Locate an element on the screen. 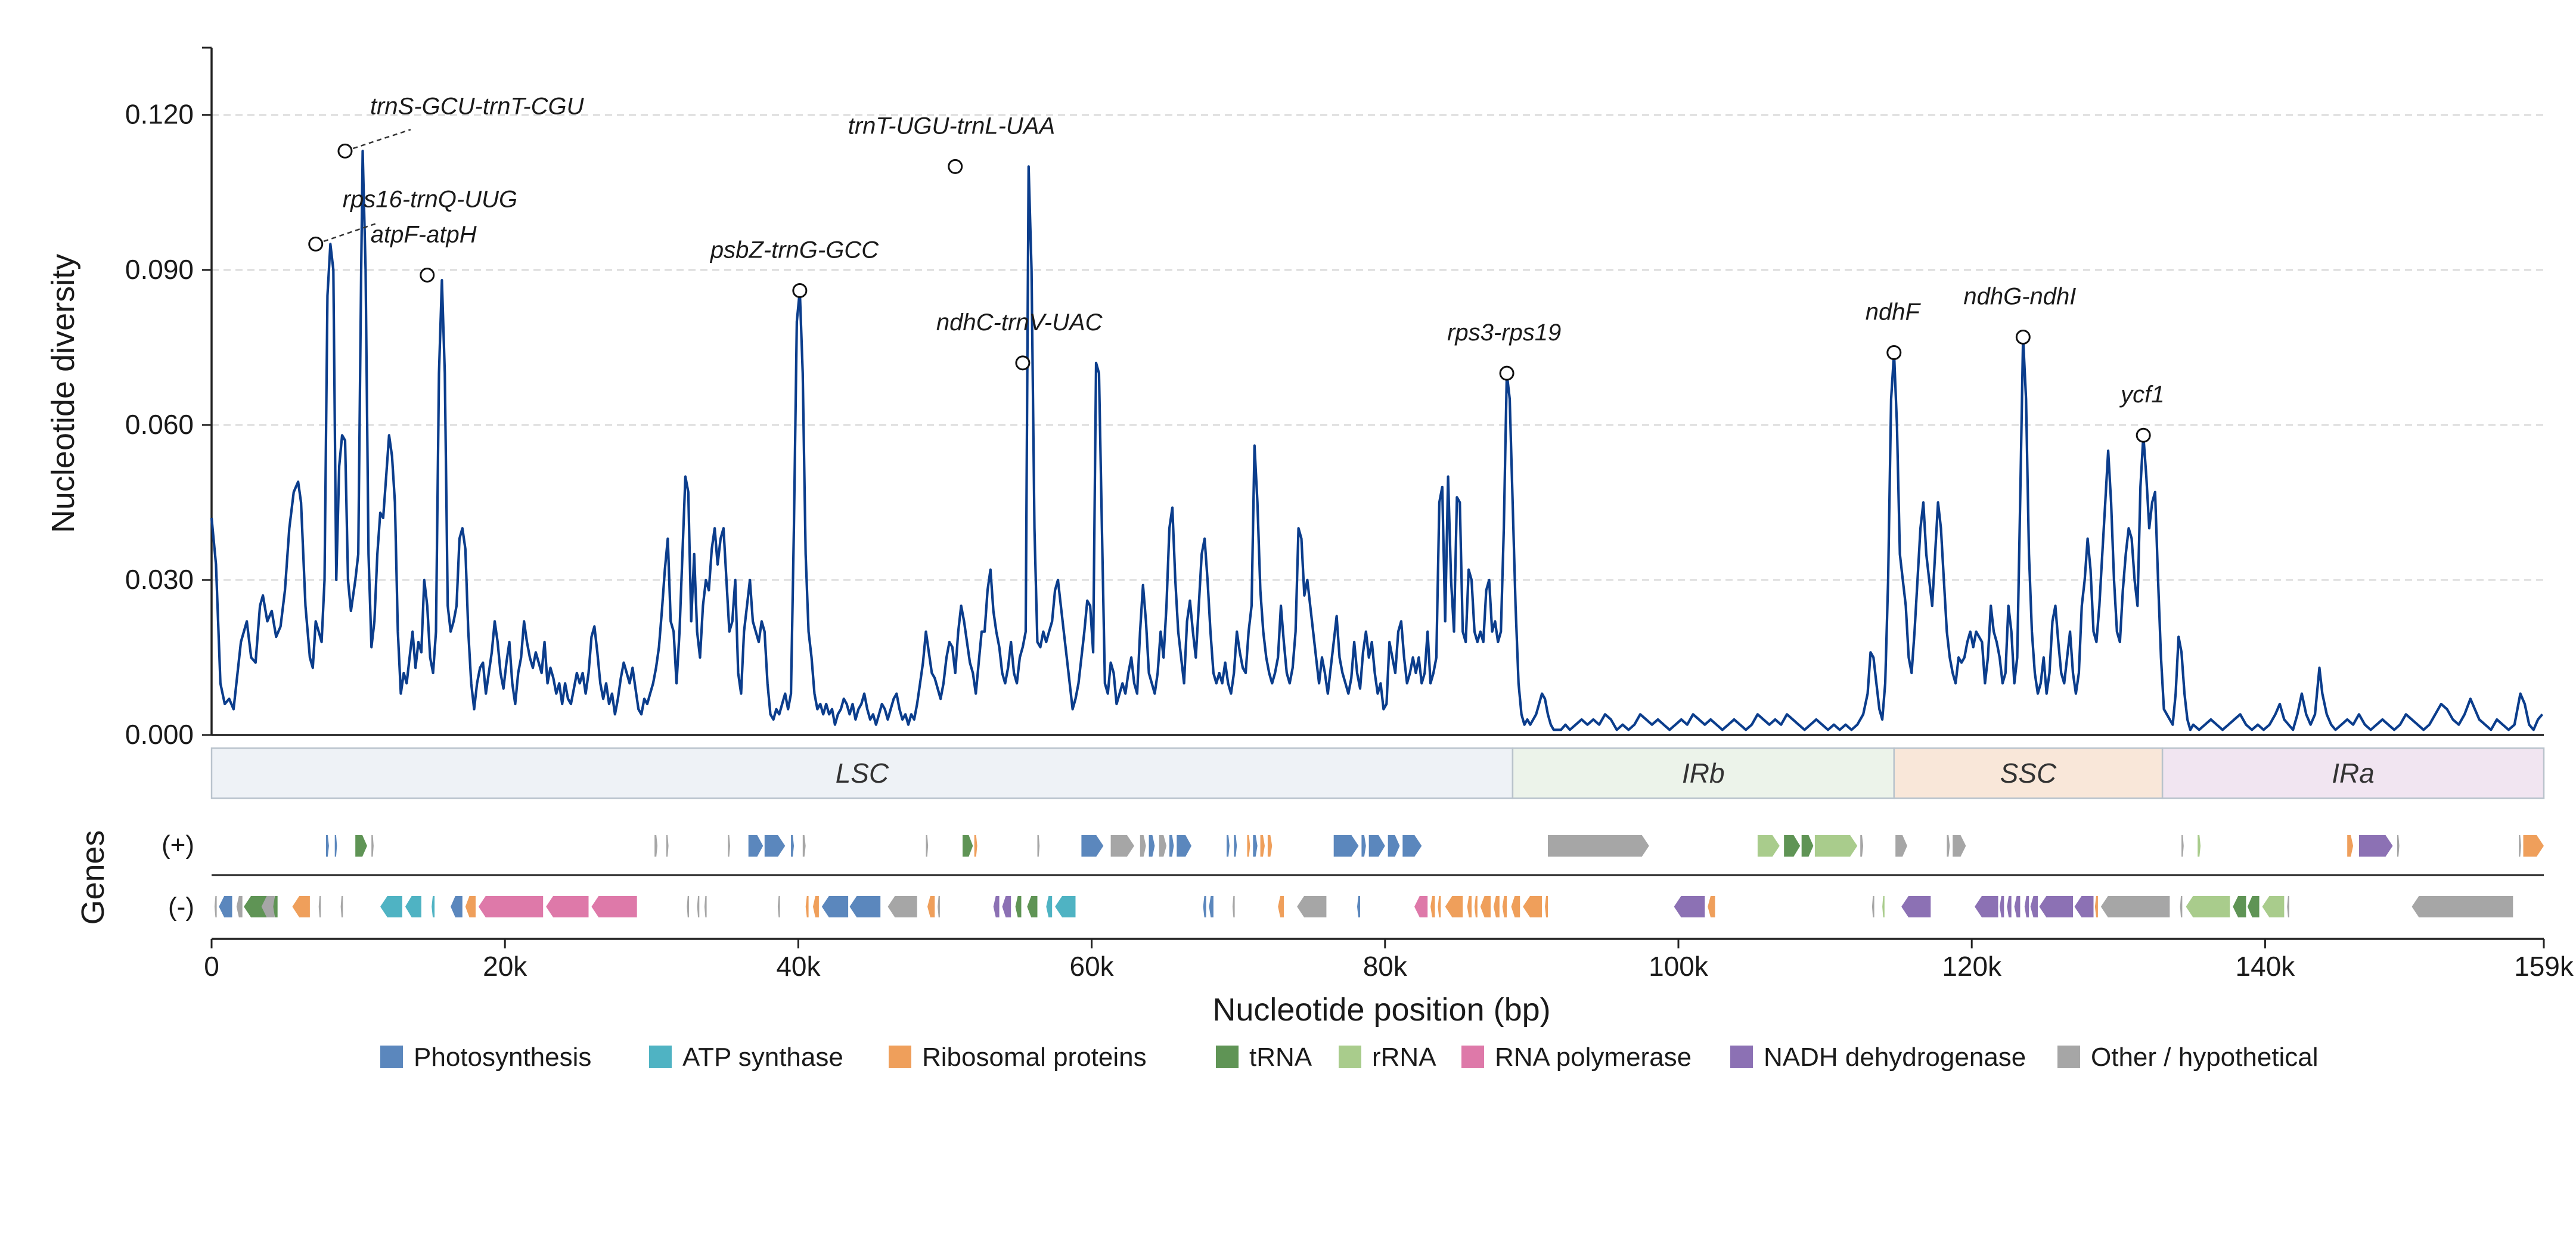  peak-label: trnT-UGU-trnL-UAA is located at coordinates (952, 126).